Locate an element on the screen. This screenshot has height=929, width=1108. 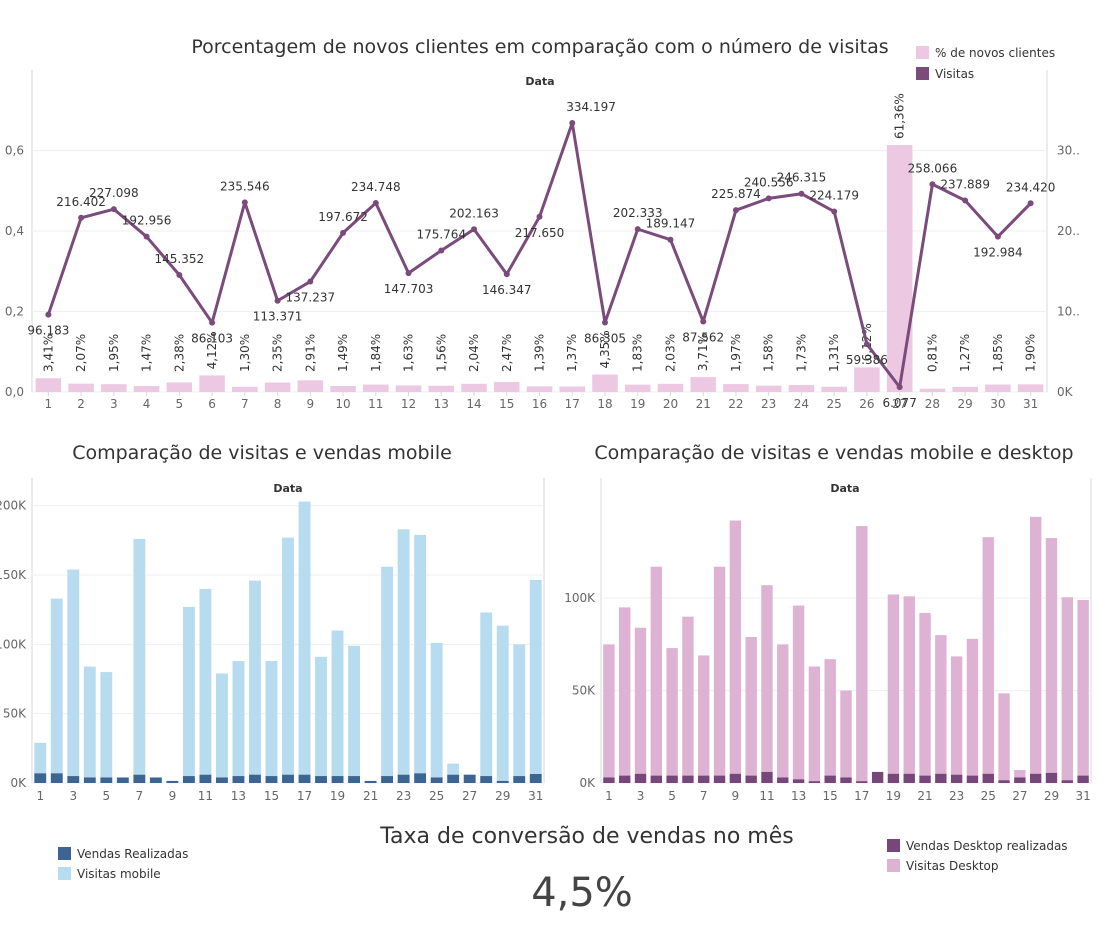
top-x-tick-label: 3 is located at coordinates (114, 404).